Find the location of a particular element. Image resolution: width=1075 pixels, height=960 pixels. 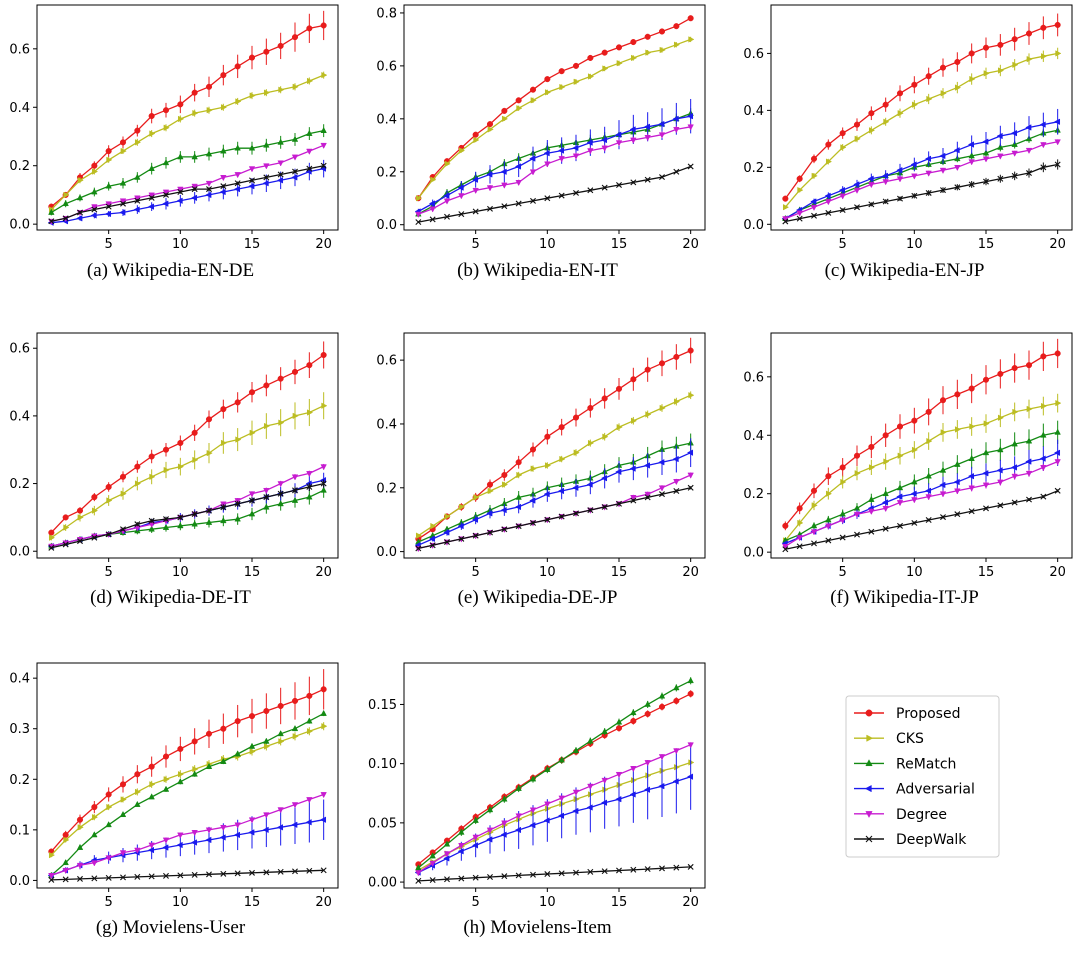

series-rematch is located at coordinates (187, 170).